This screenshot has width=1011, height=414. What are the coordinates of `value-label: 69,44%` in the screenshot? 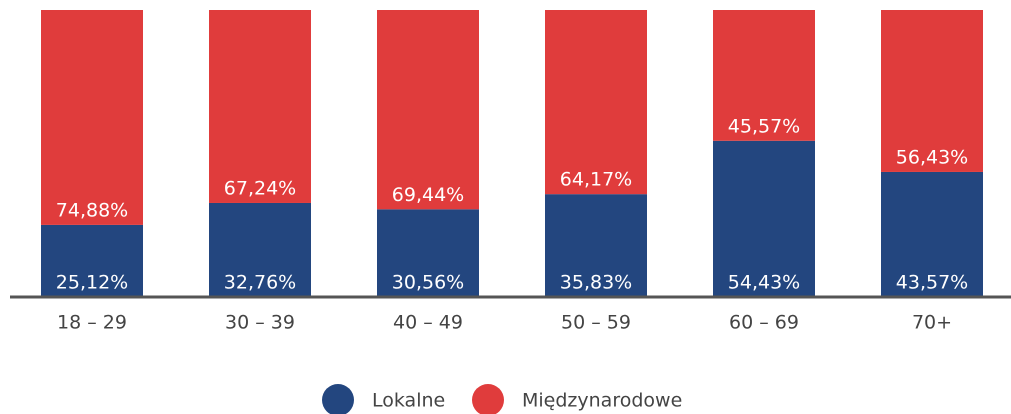 It's located at (428, 195).